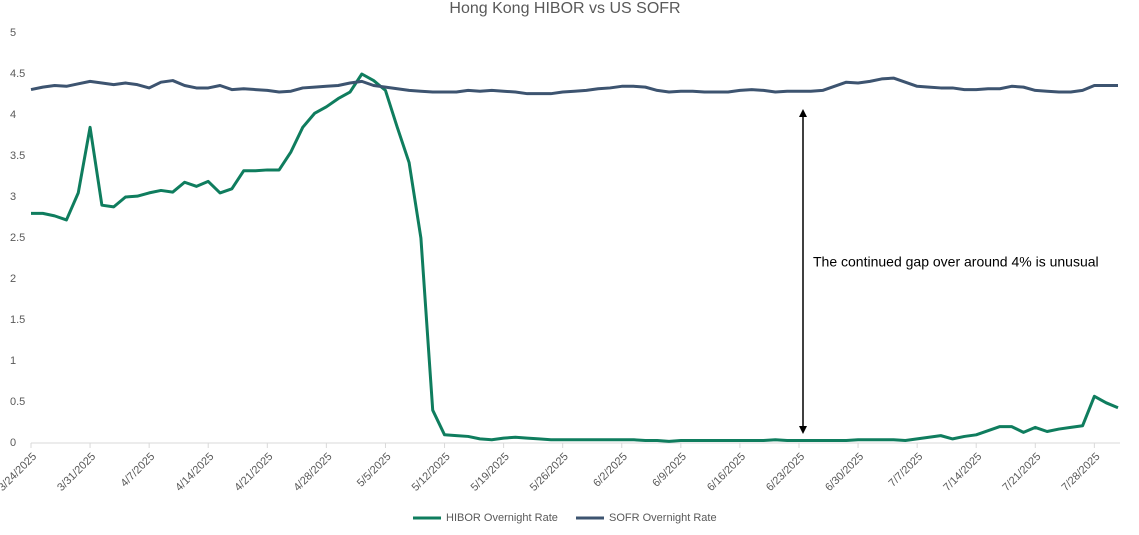  Describe the element at coordinates (19, 472) in the screenshot. I see `x-tick-label: 3/24/2025` at that location.